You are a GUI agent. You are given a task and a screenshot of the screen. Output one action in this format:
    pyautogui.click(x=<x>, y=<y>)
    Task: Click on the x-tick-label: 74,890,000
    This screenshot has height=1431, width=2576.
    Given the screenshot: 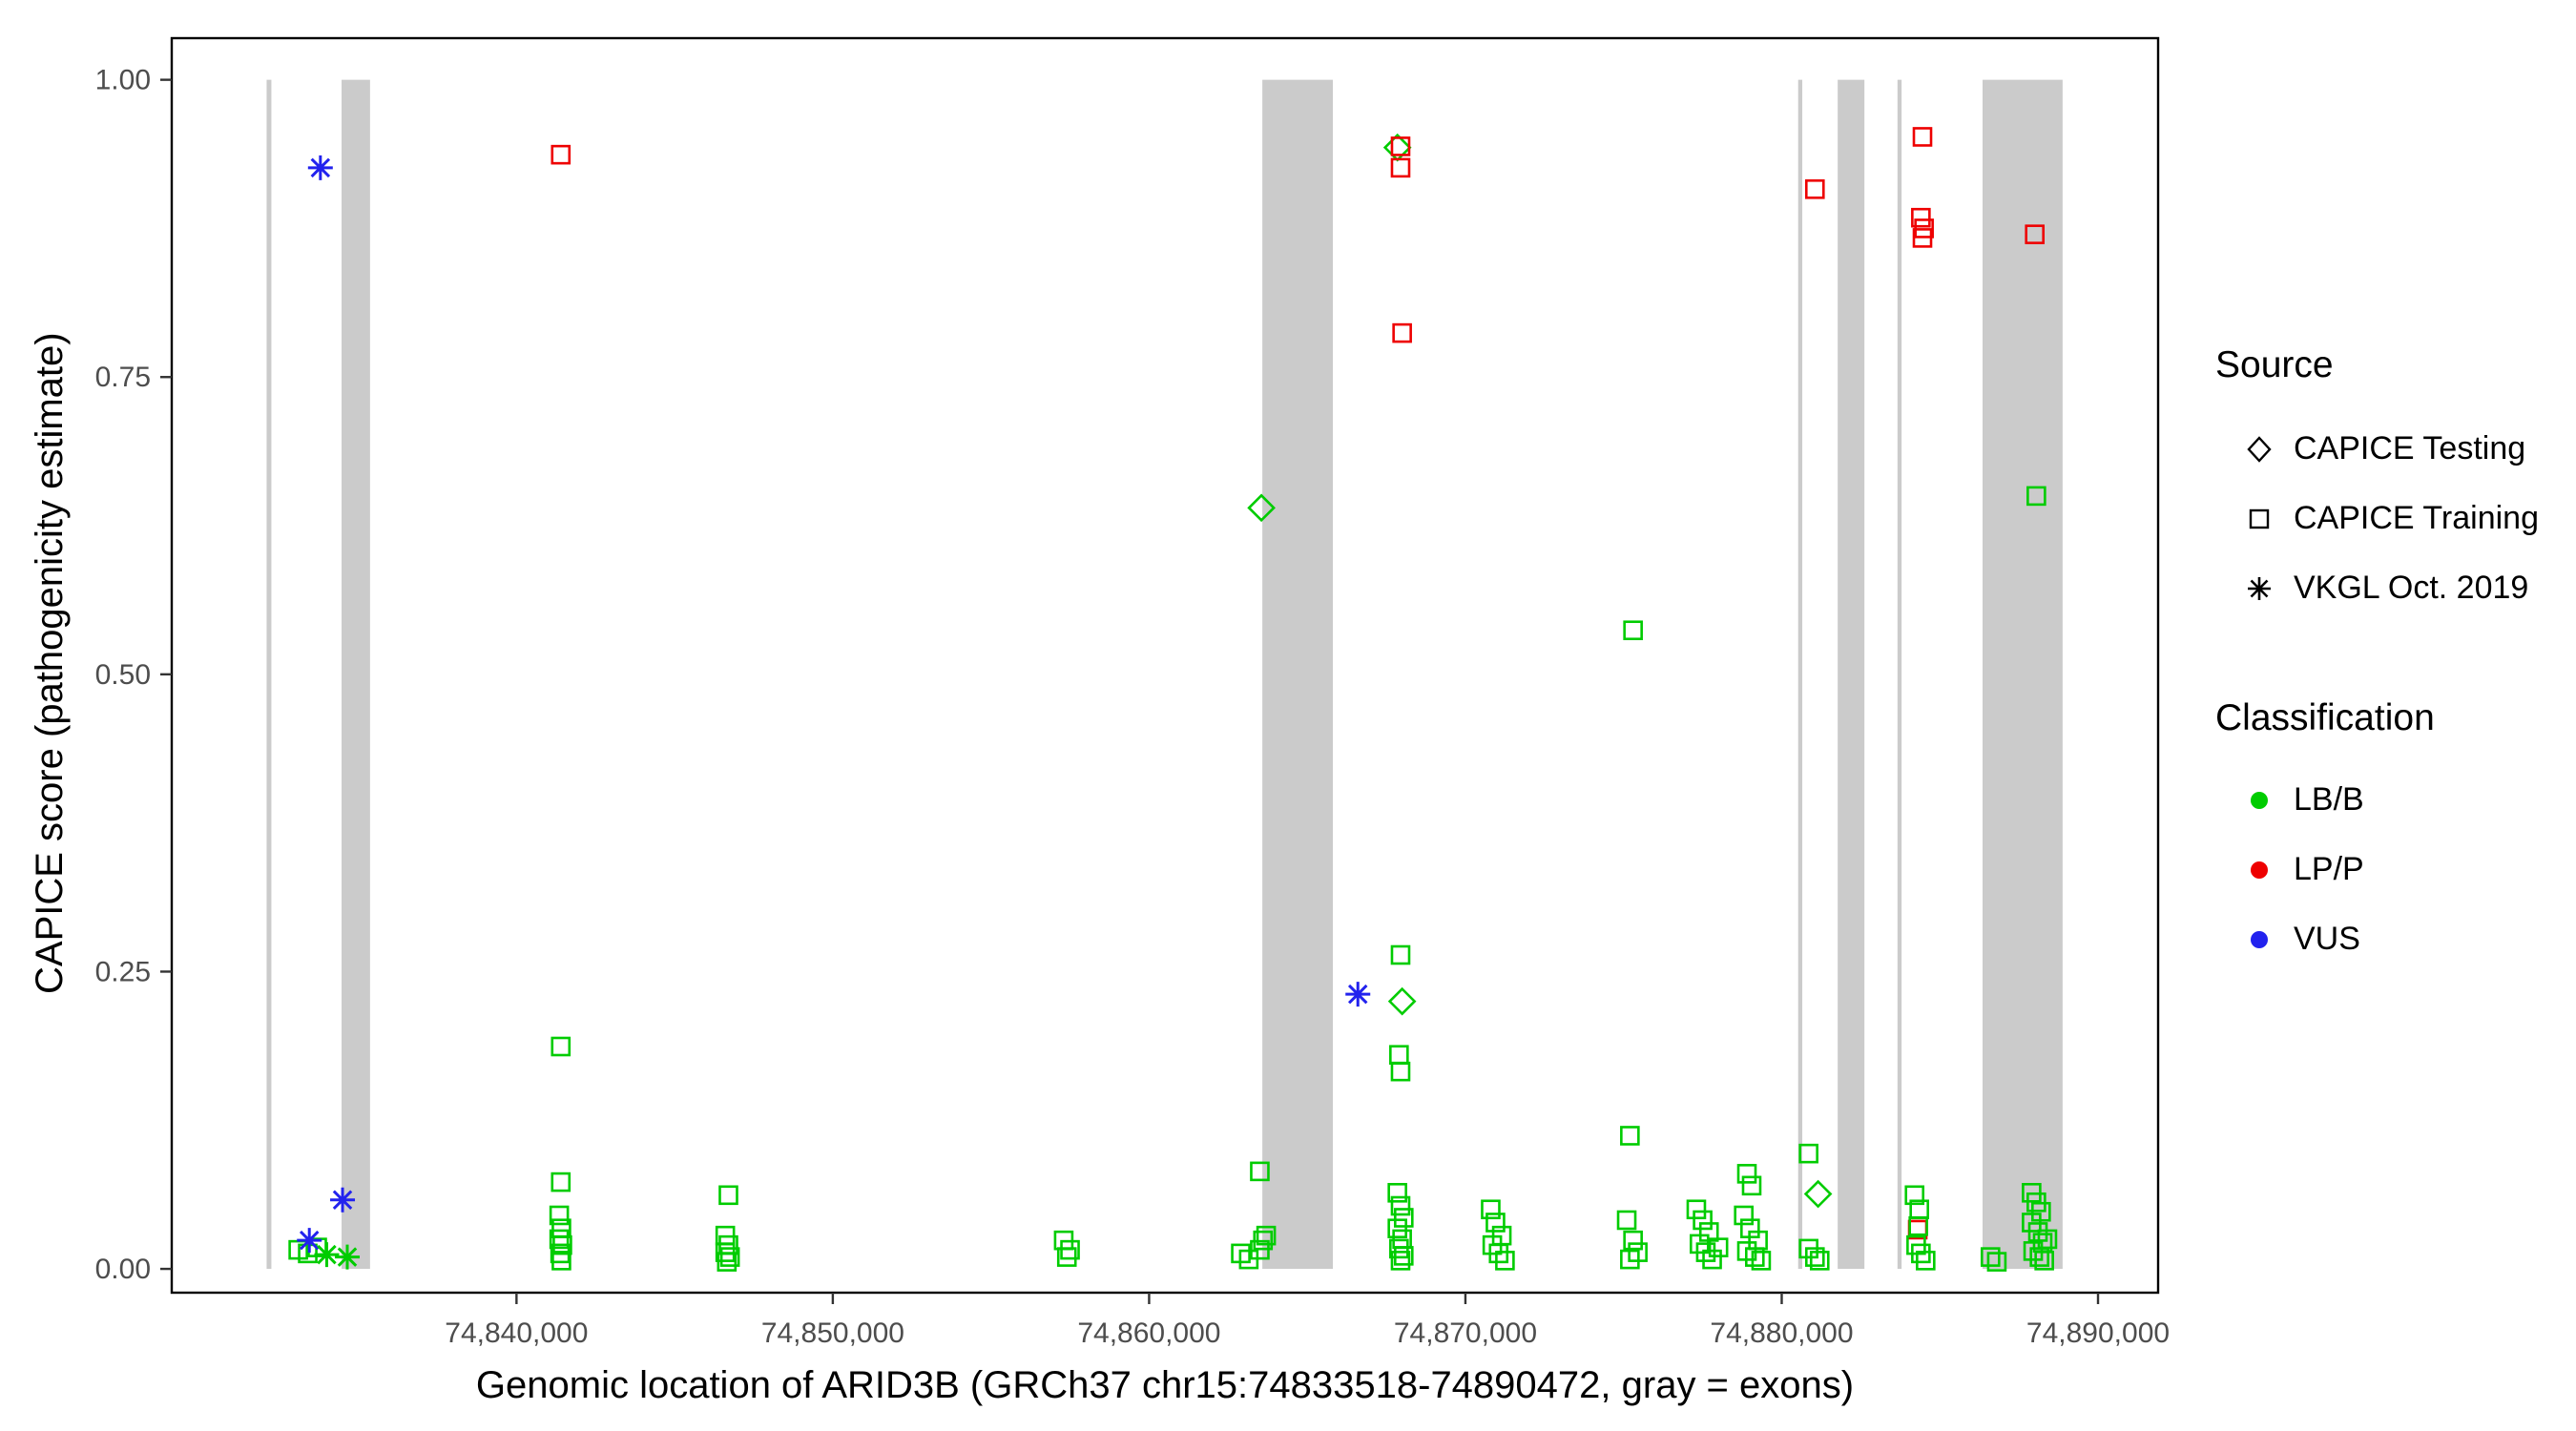 What is the action you would take?
    pyautogui.click(x=2098, y=1333)
    